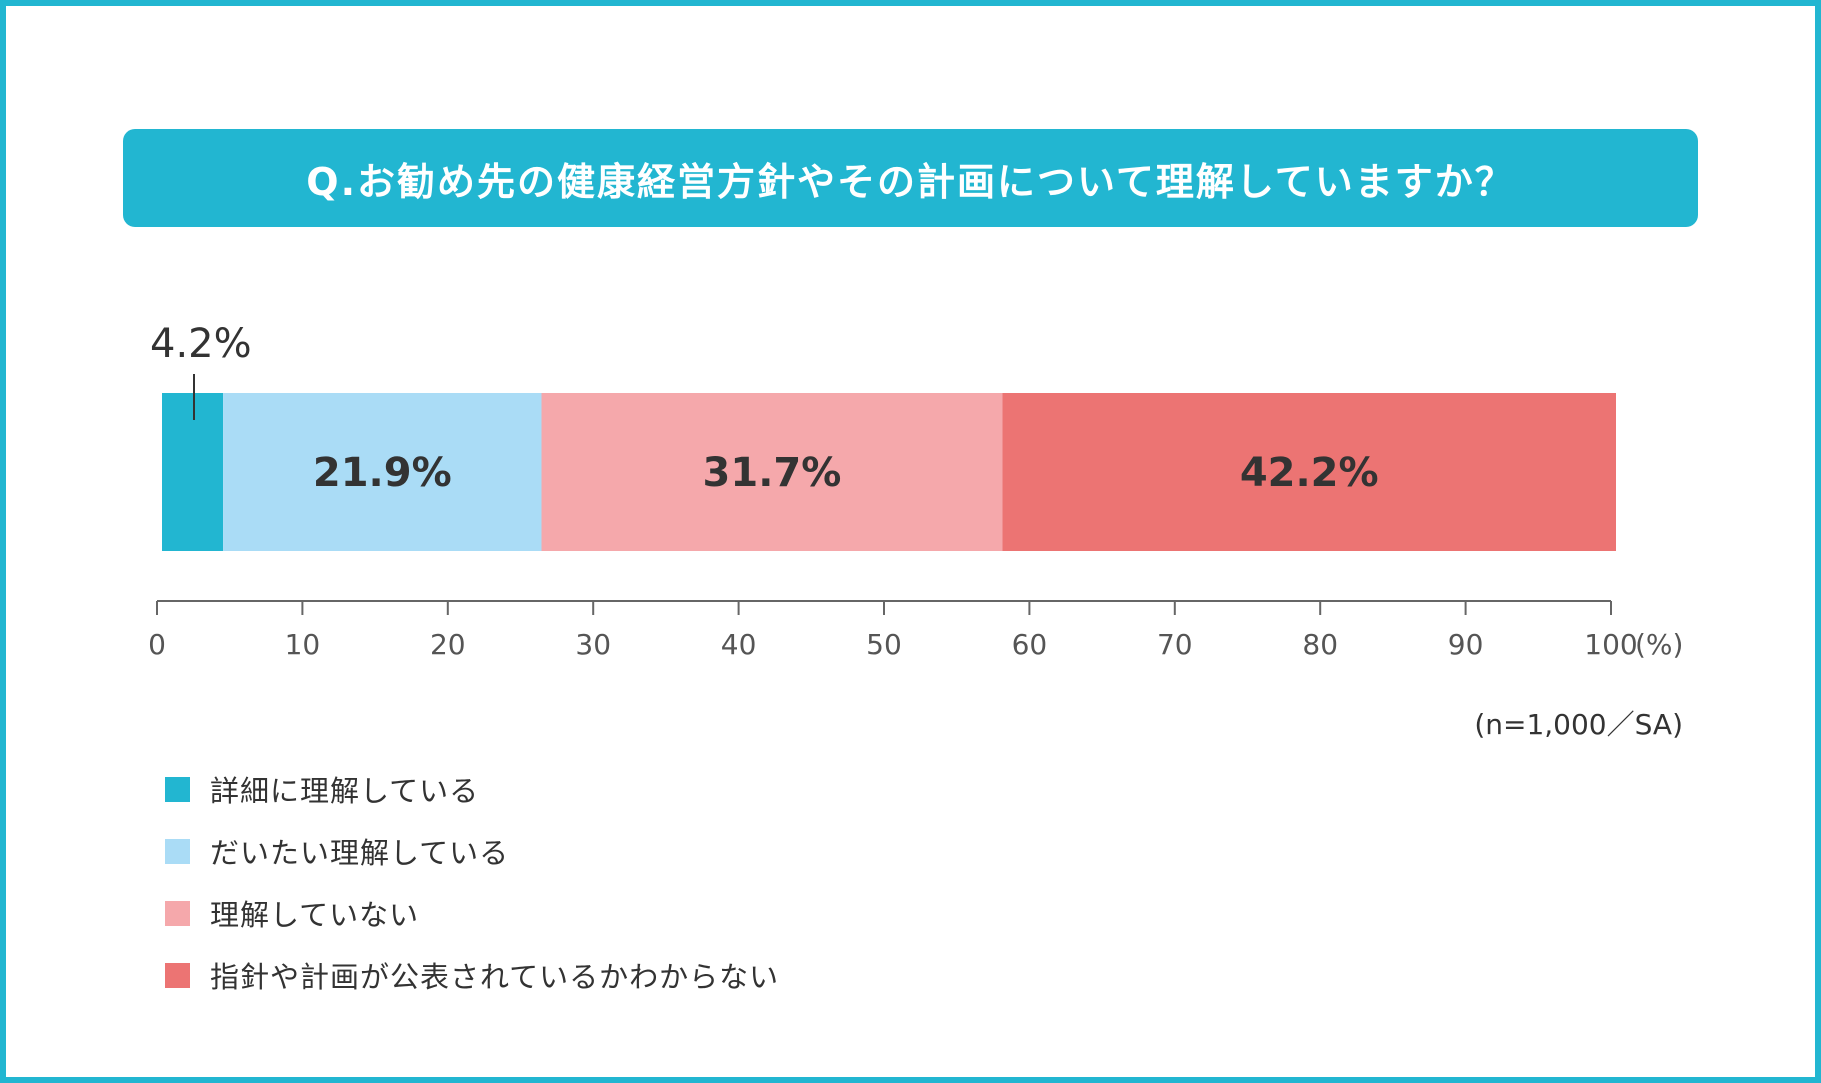 The width and height of the screenshot is (1821, 1083). I want to click on x-tick-label-30: 30, so click(593, 644).